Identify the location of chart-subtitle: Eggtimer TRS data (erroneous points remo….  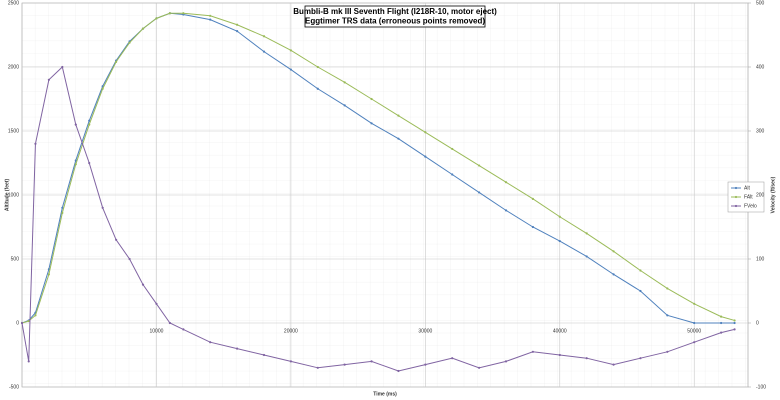
(395, 21).